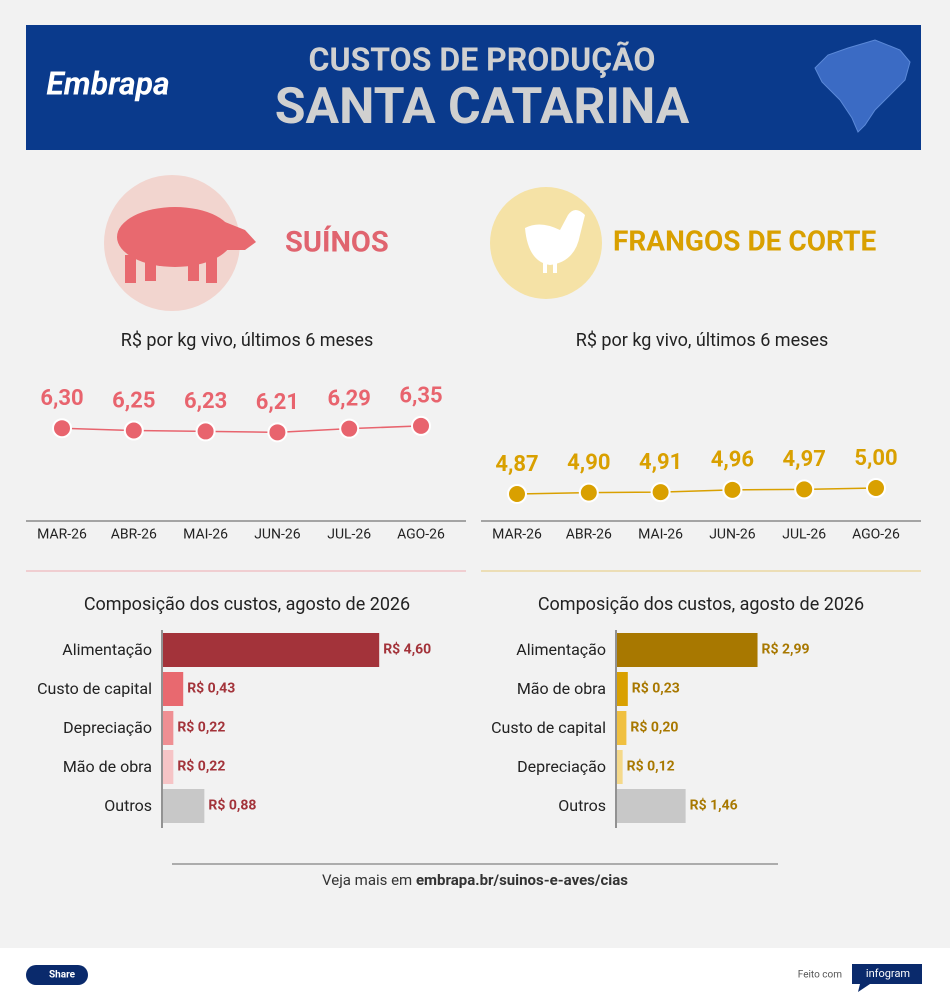  What do you see at coordinates (555, 241) in the screenshot?
I see `chicken-icon` at bounding box center [555, 241].